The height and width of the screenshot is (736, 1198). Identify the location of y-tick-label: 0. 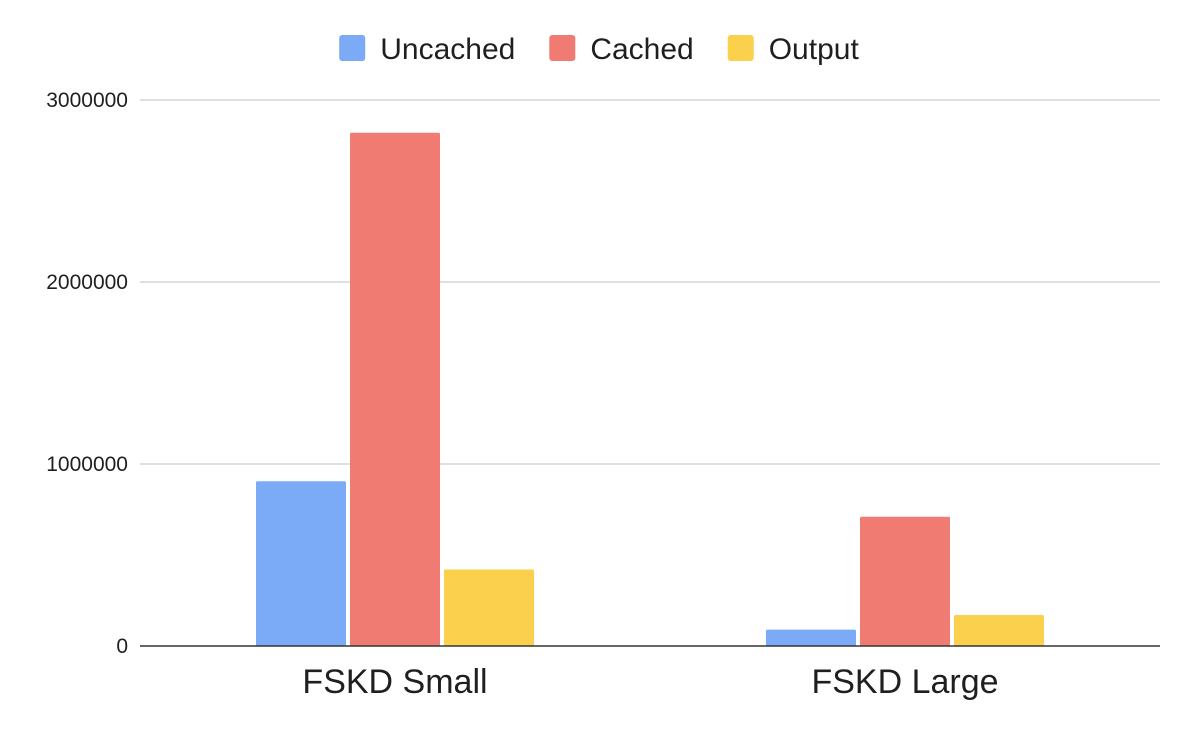
(122, 646).